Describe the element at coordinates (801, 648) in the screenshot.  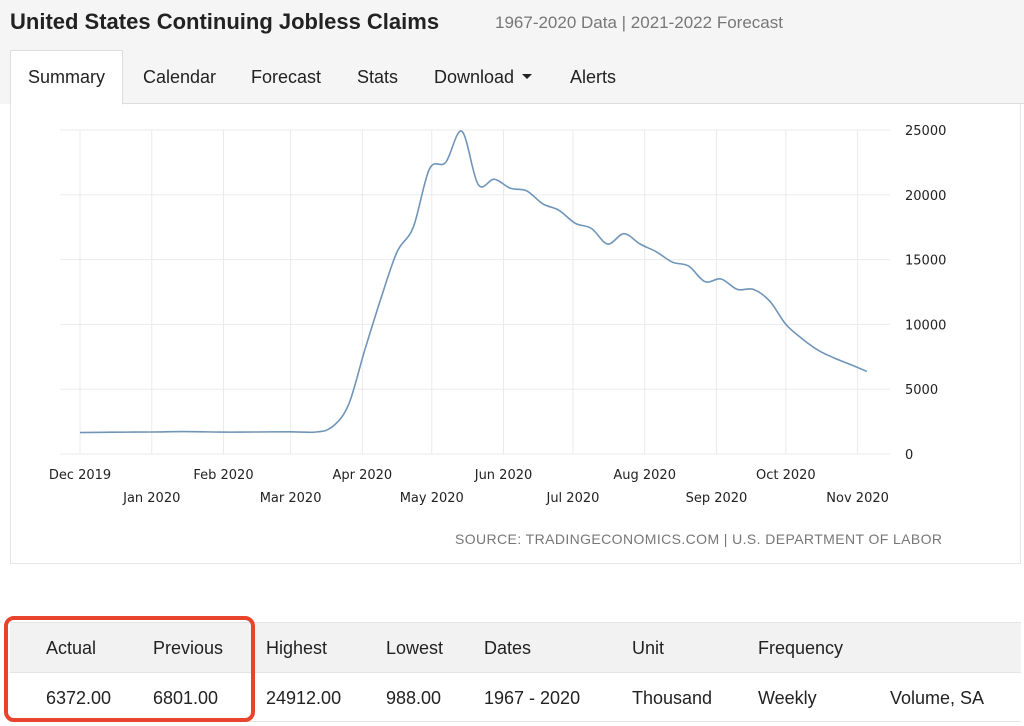
I see `header-frequency: Frequency` at that location.